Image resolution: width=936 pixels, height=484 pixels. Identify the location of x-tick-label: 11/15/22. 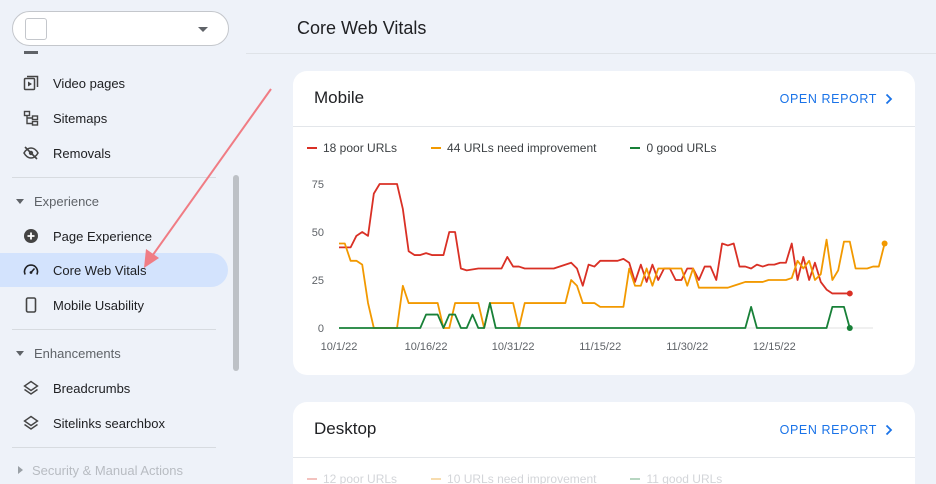
(600, 347).